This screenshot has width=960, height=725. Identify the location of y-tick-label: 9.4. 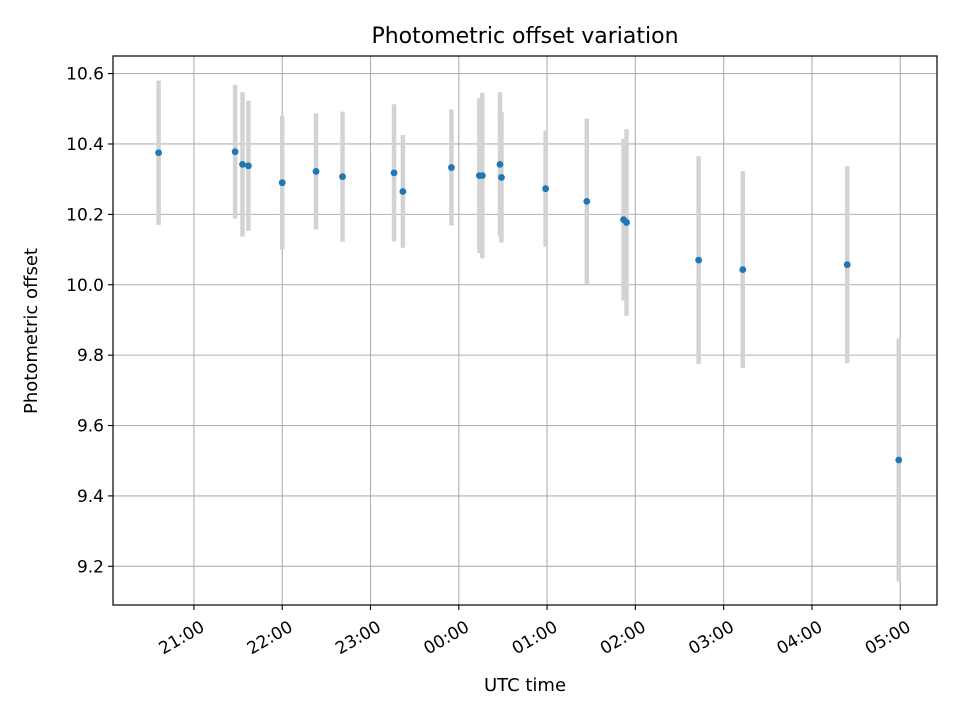
(90, 497).